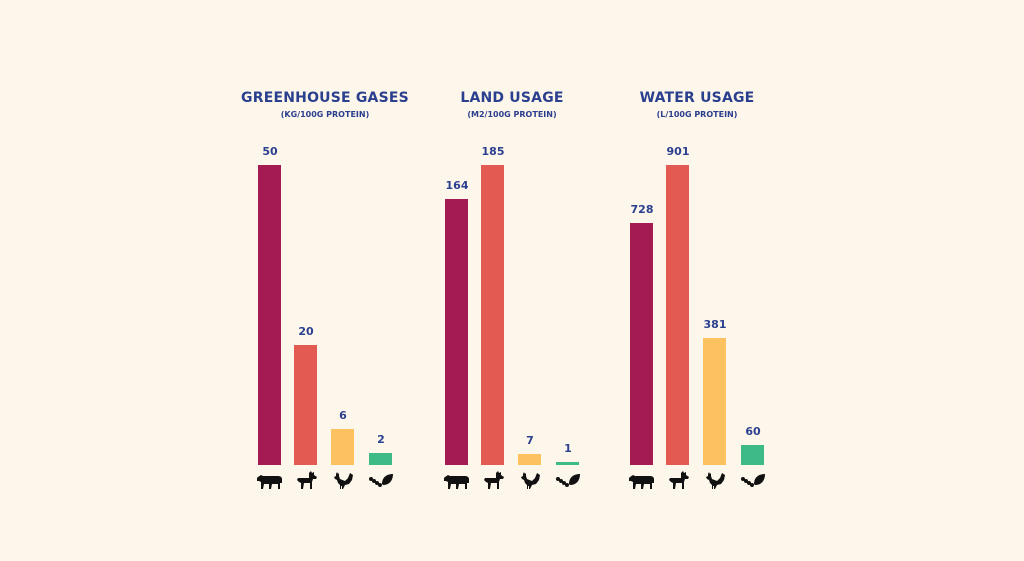  I want to click on chart-title: LAND USAGE, so click(512, 98).